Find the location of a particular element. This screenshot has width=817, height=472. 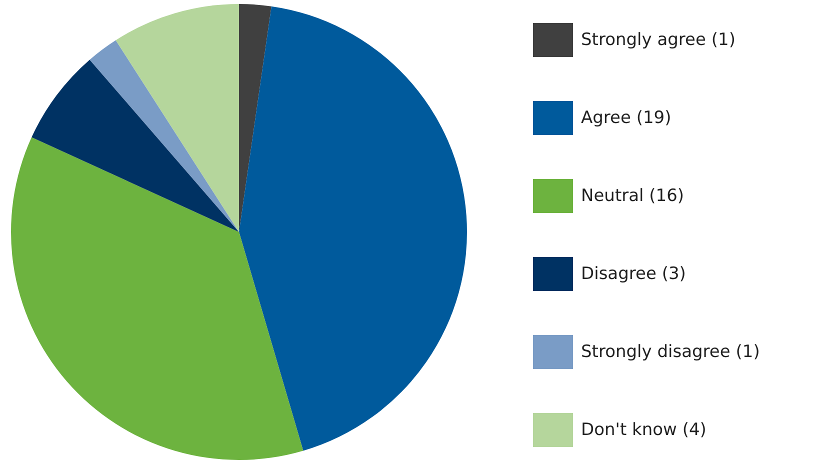

legend-label: Don't know (4) is located at coordinates (643, 430).